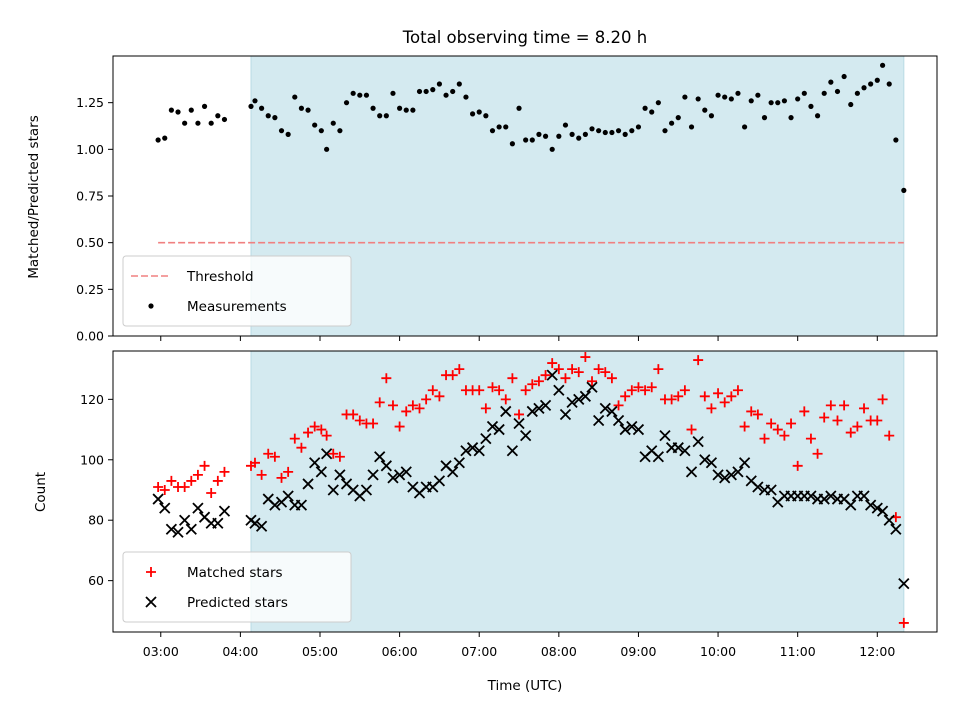 The width and height of the screenshot is (960, 720). Describe the element at coordinates (151, 602) in the screenshot. I see `legend-predicted-swatch` at that location.